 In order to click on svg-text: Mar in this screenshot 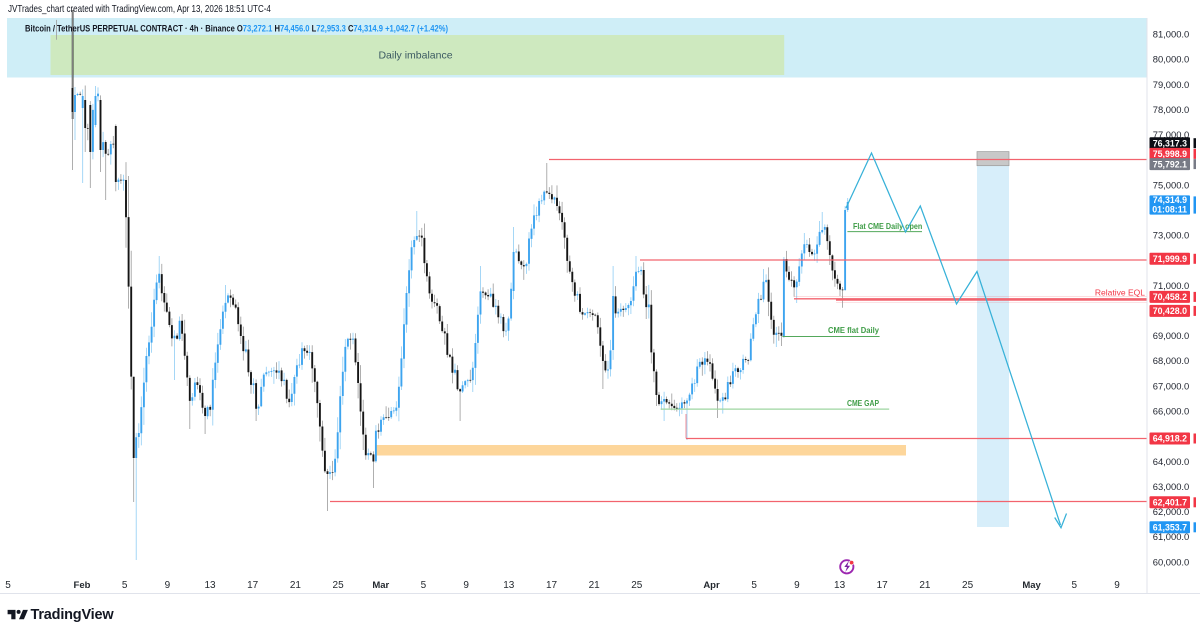, I will do `click(380, 585)`.